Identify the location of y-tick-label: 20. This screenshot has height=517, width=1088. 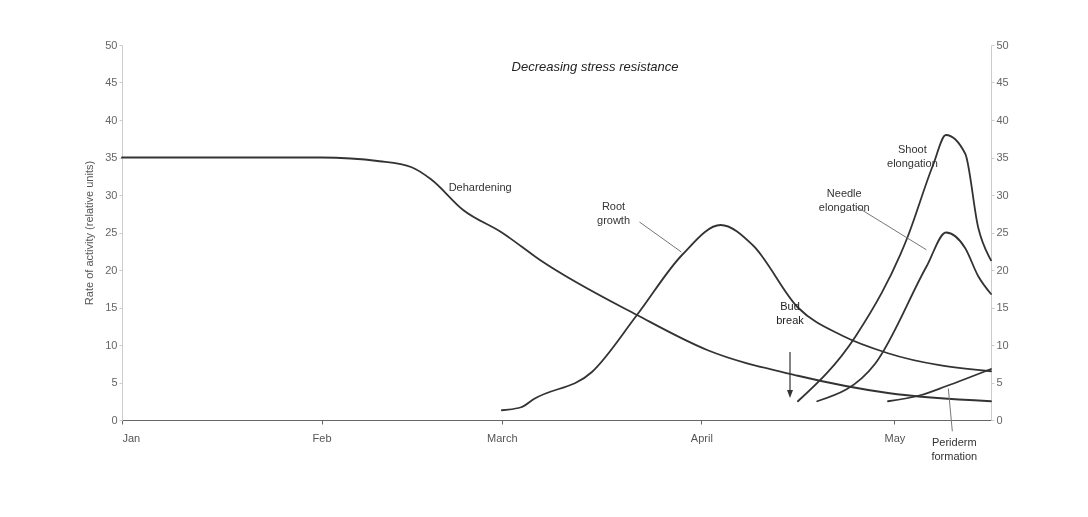
(111, 269).